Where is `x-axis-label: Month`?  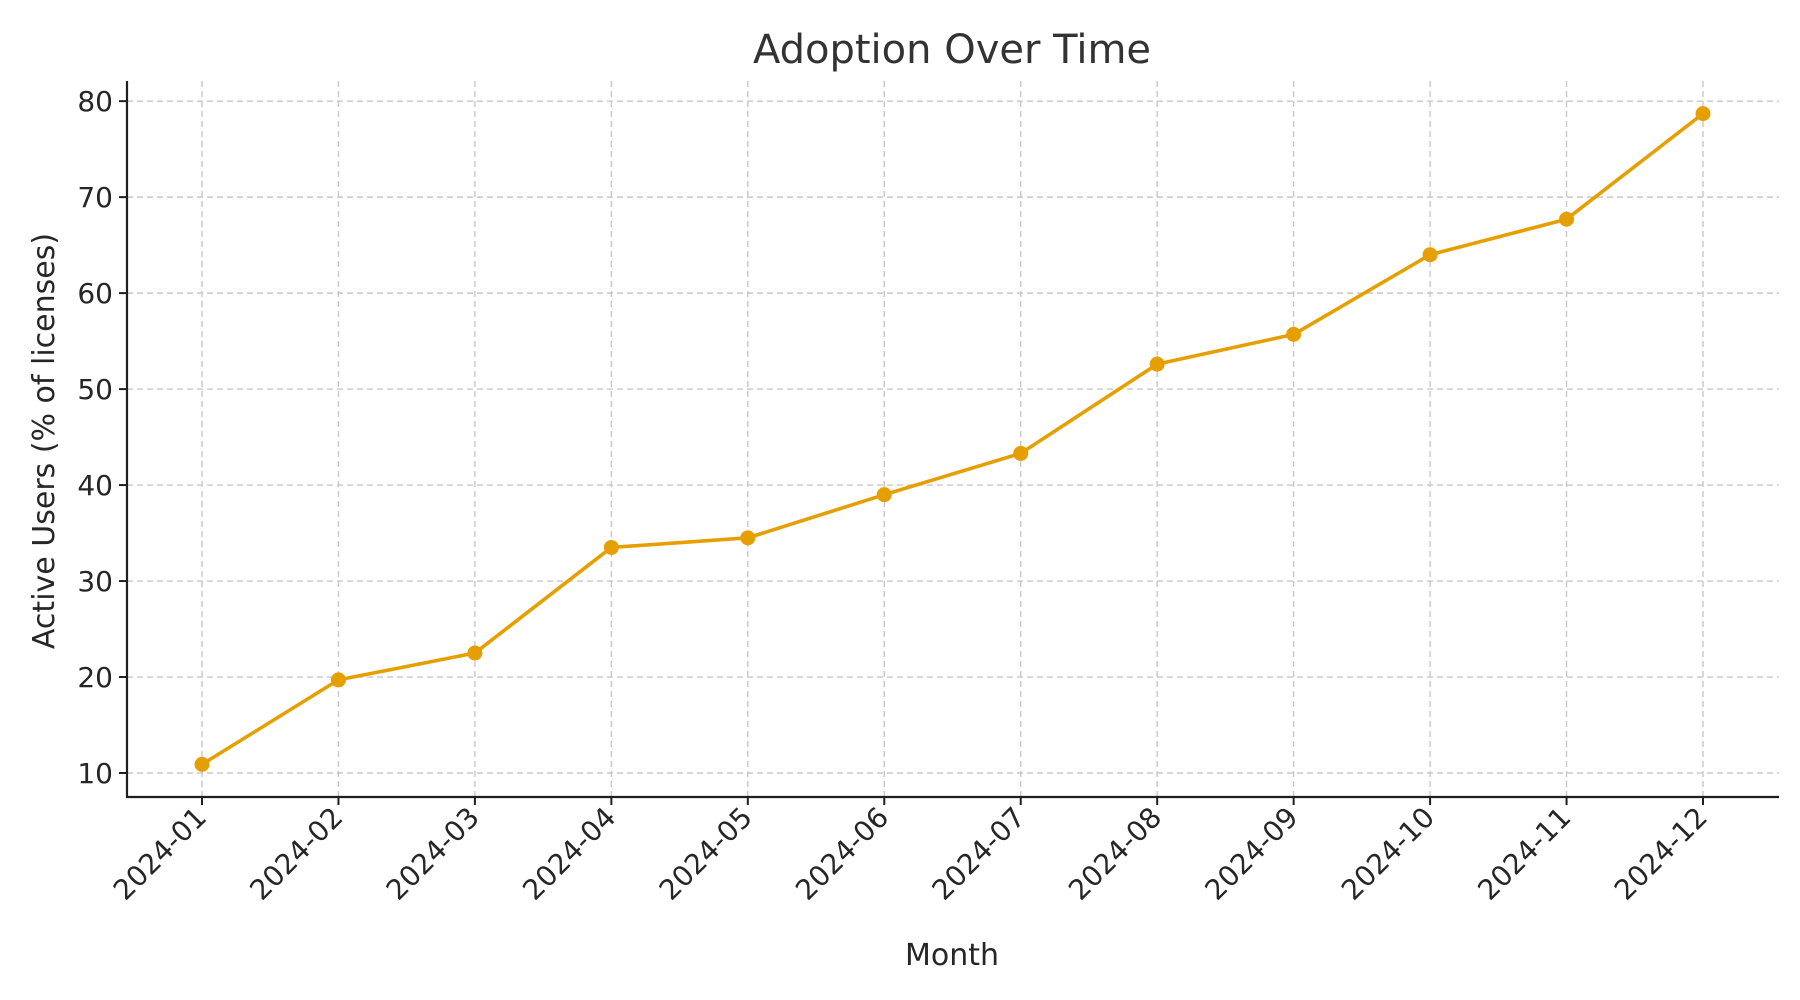
x-axis-label: Month is located at coordinates (952, 955).